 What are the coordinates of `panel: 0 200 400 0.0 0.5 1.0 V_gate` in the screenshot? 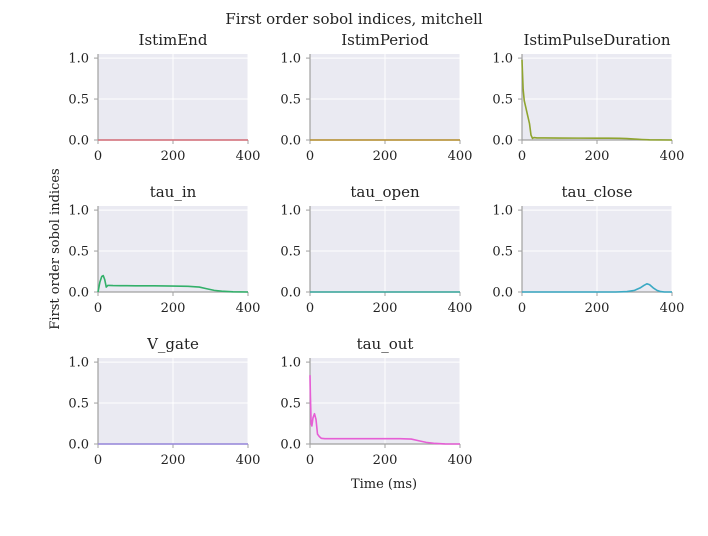 It's located at (164, 401).